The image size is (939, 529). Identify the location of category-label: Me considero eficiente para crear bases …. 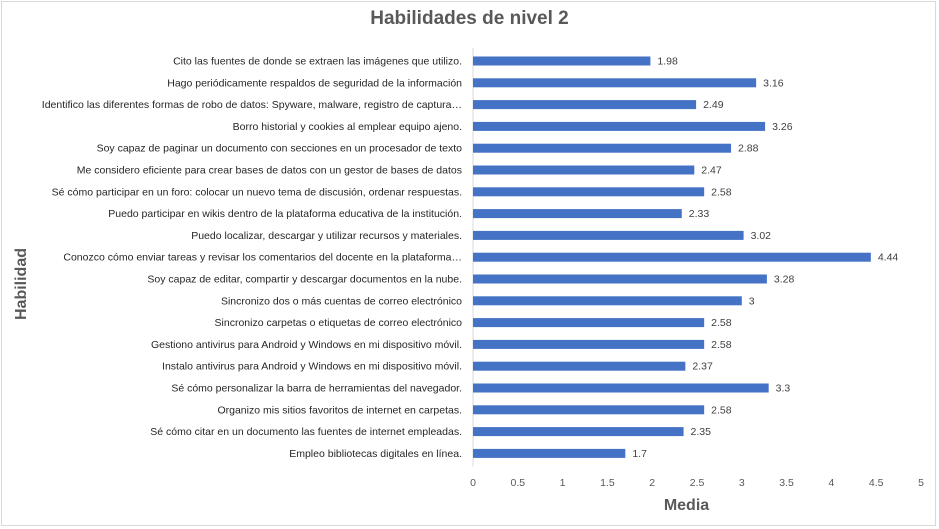
(269, 171).